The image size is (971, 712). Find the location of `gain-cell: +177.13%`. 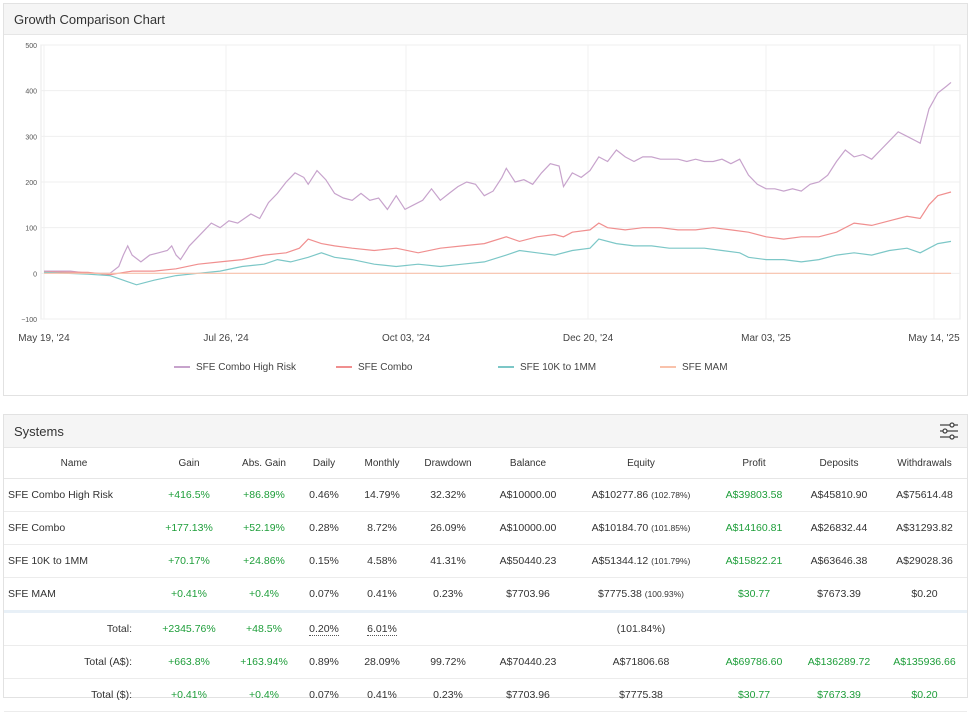

gain-cell: +177.13% is located at coordinates (189, 528).